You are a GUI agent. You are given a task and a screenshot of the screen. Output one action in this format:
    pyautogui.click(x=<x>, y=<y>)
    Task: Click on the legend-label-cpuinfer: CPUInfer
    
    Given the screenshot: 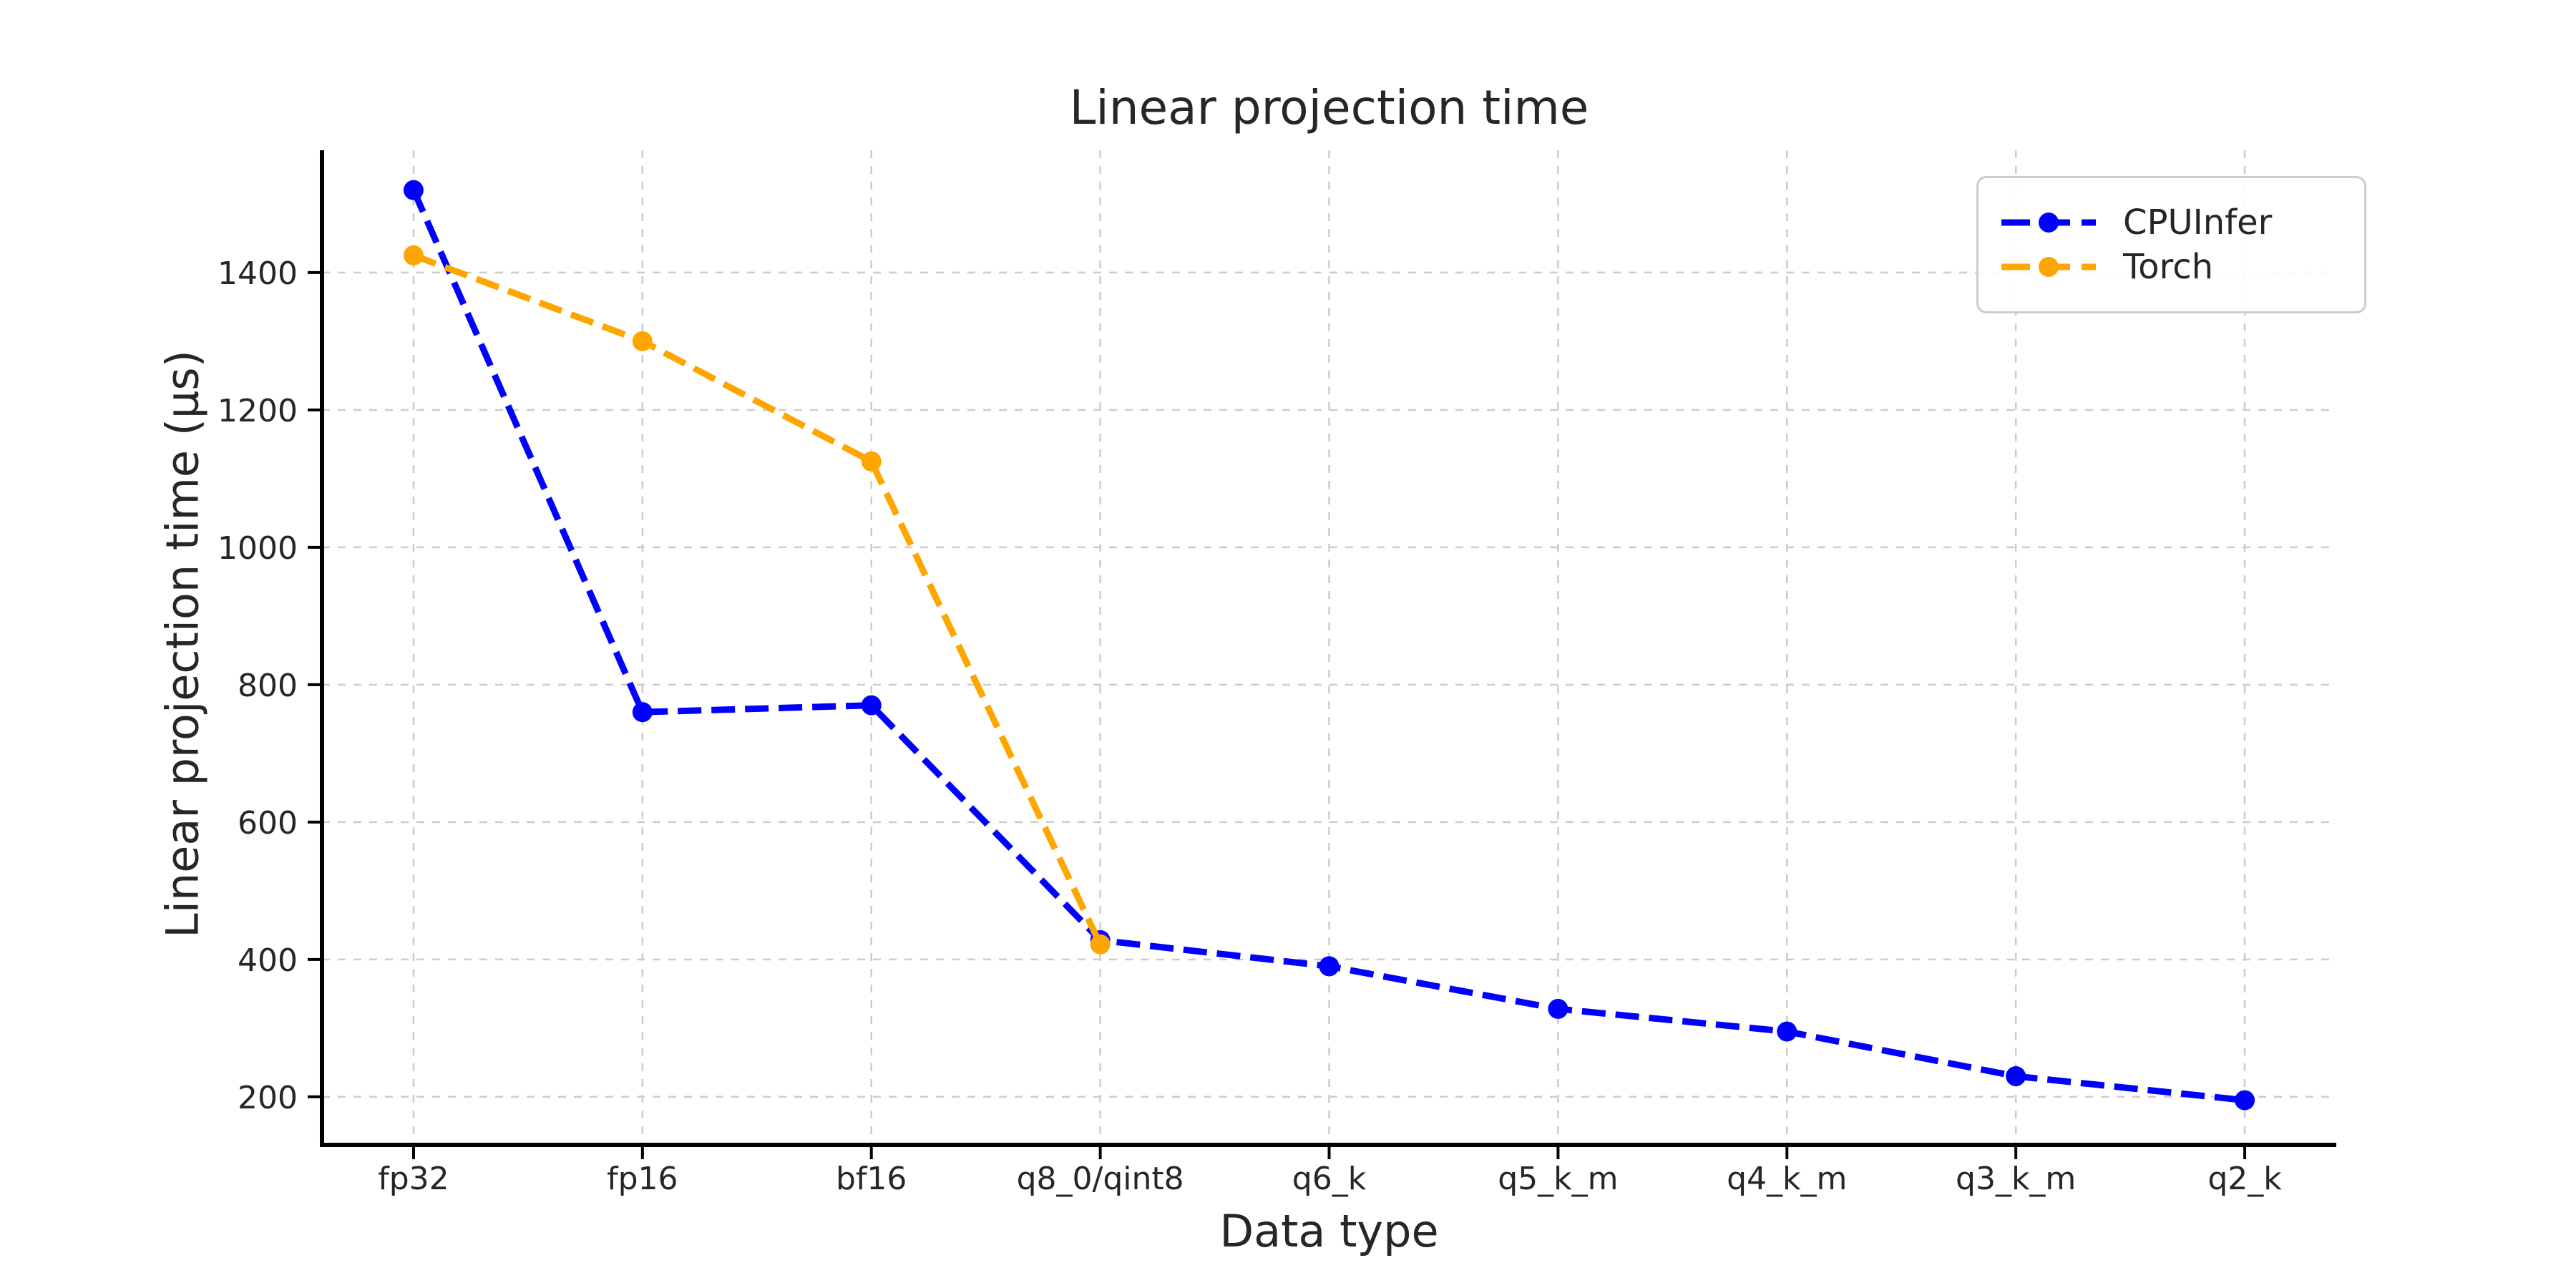 What is the action you would take?
    pyautogui.click(x=2198, y=223)
    